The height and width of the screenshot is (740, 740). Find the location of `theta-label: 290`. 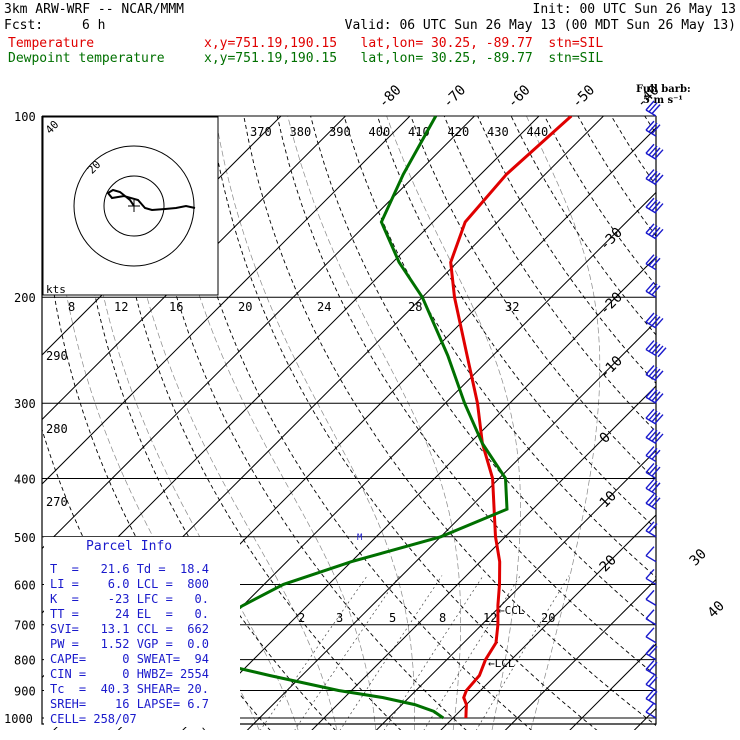

theta-label: 290 is located at coordinates (57, 356).